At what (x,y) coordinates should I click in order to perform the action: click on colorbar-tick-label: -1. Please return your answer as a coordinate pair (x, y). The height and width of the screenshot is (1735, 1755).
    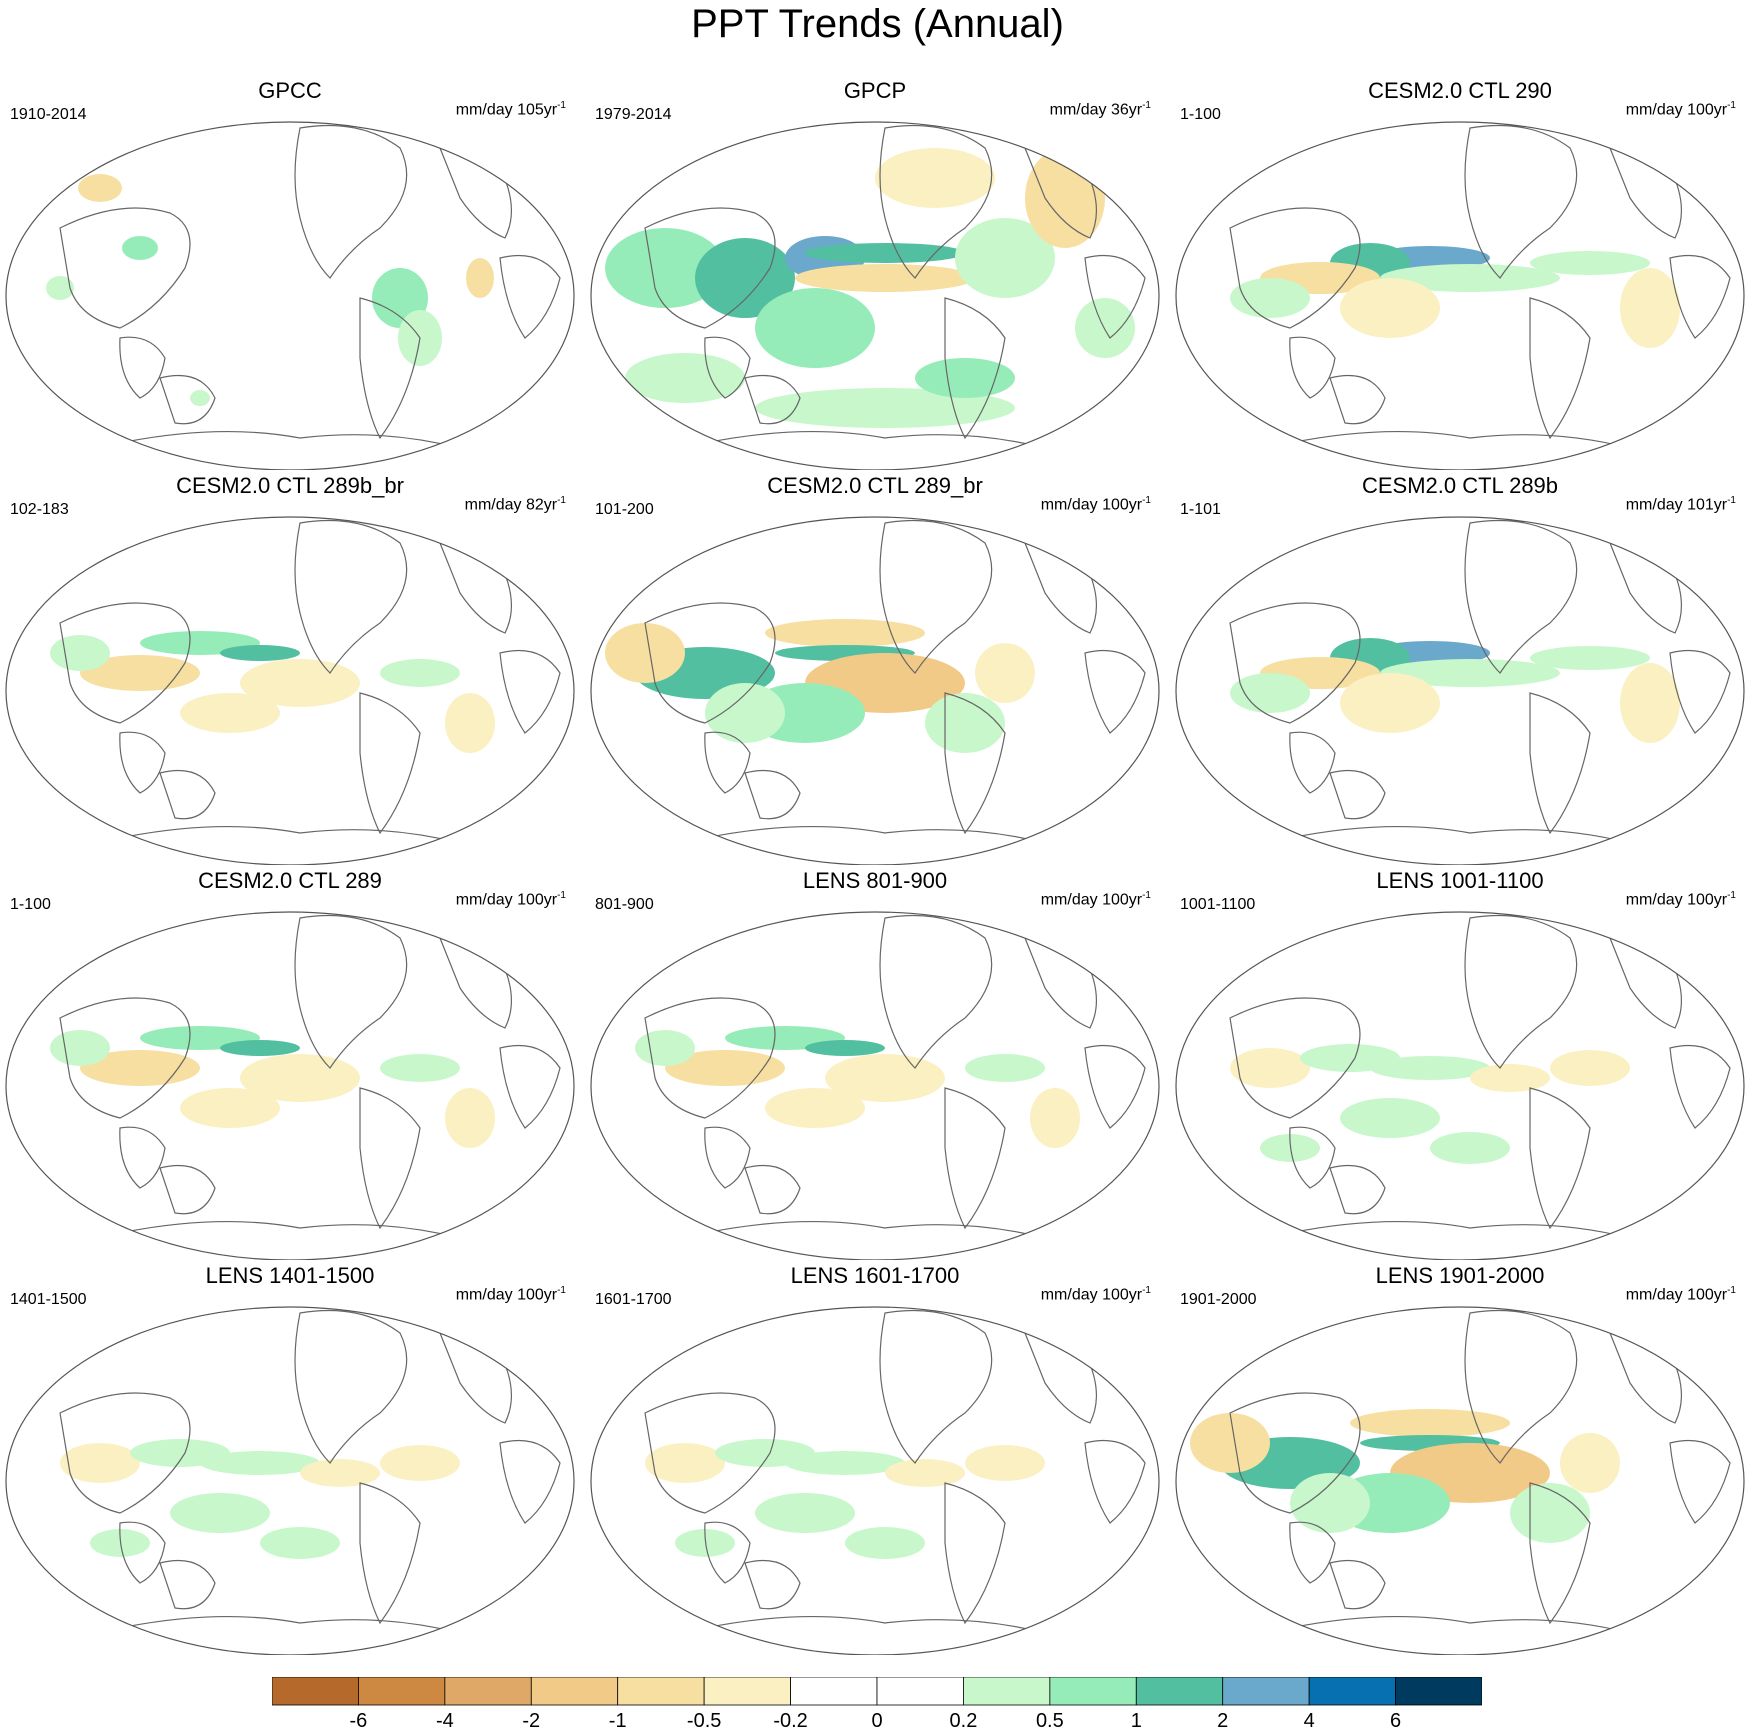
    Looking at the image, I should click on (617, 1721).